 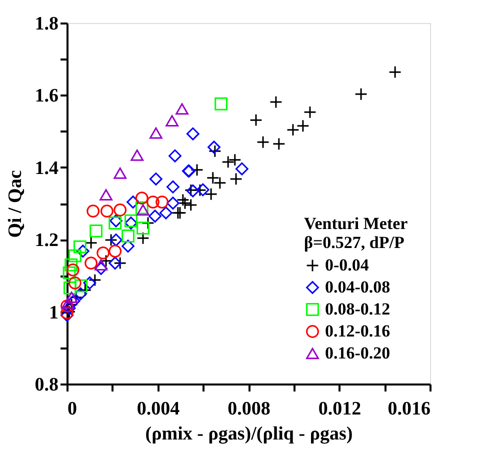 I want to click on x-axis-title: (ρmix - ρgas)/(ρliq - ρgas), so click(x=249, y=434).